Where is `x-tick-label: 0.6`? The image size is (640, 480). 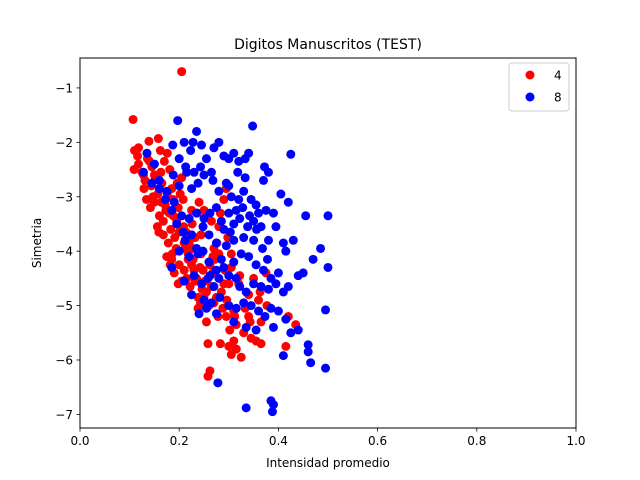
x-tick-label: 0.6 is located at coordinates (377, 441).